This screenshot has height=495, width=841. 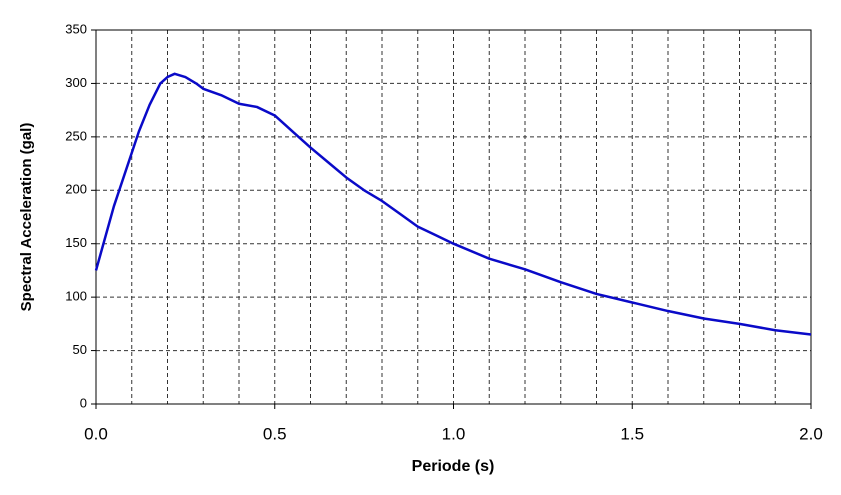 What do you see at coordinates (632, 433) in the screenshot?
I see `x-tick-label: 1.5` at bounding box center [632, 433].